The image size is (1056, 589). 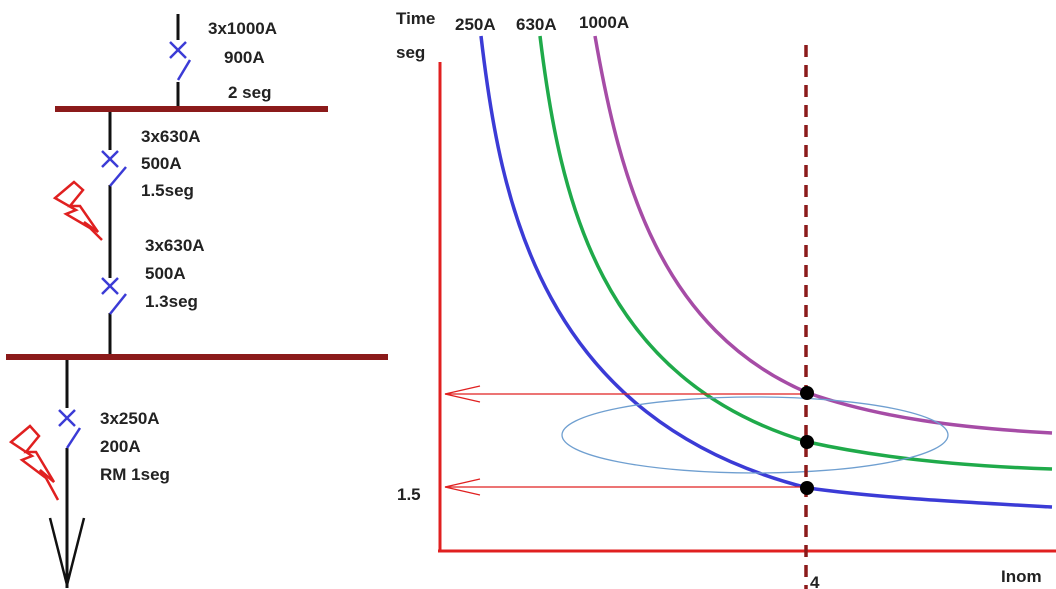 What do you see at coordinates (755, 435) in the screenshot?
I see `selectivity-zone-ellipse` at bounding box center [755, 435].